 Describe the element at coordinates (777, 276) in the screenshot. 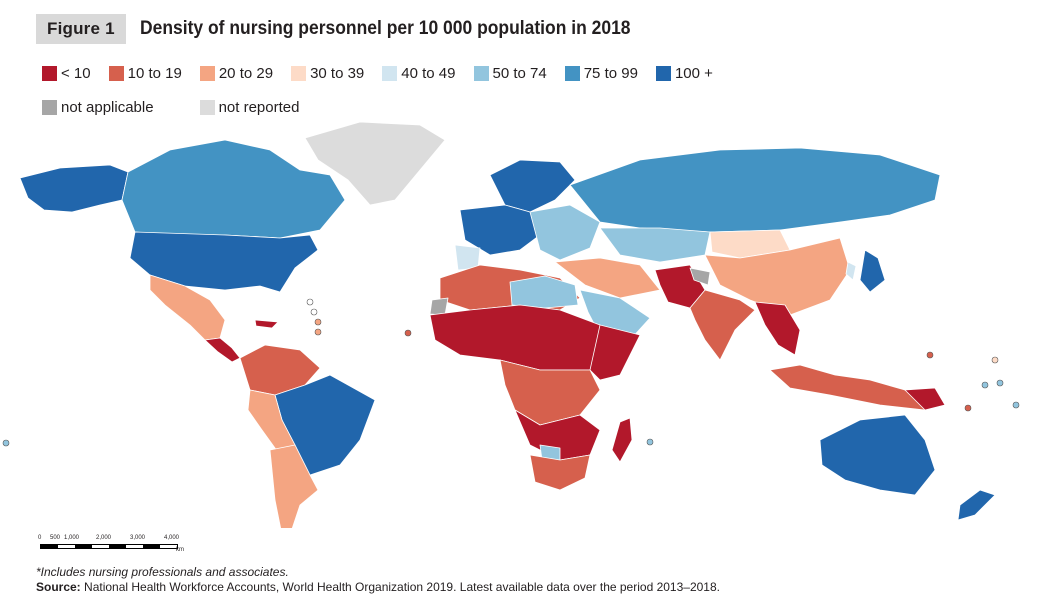

I see `region-china` at that location.